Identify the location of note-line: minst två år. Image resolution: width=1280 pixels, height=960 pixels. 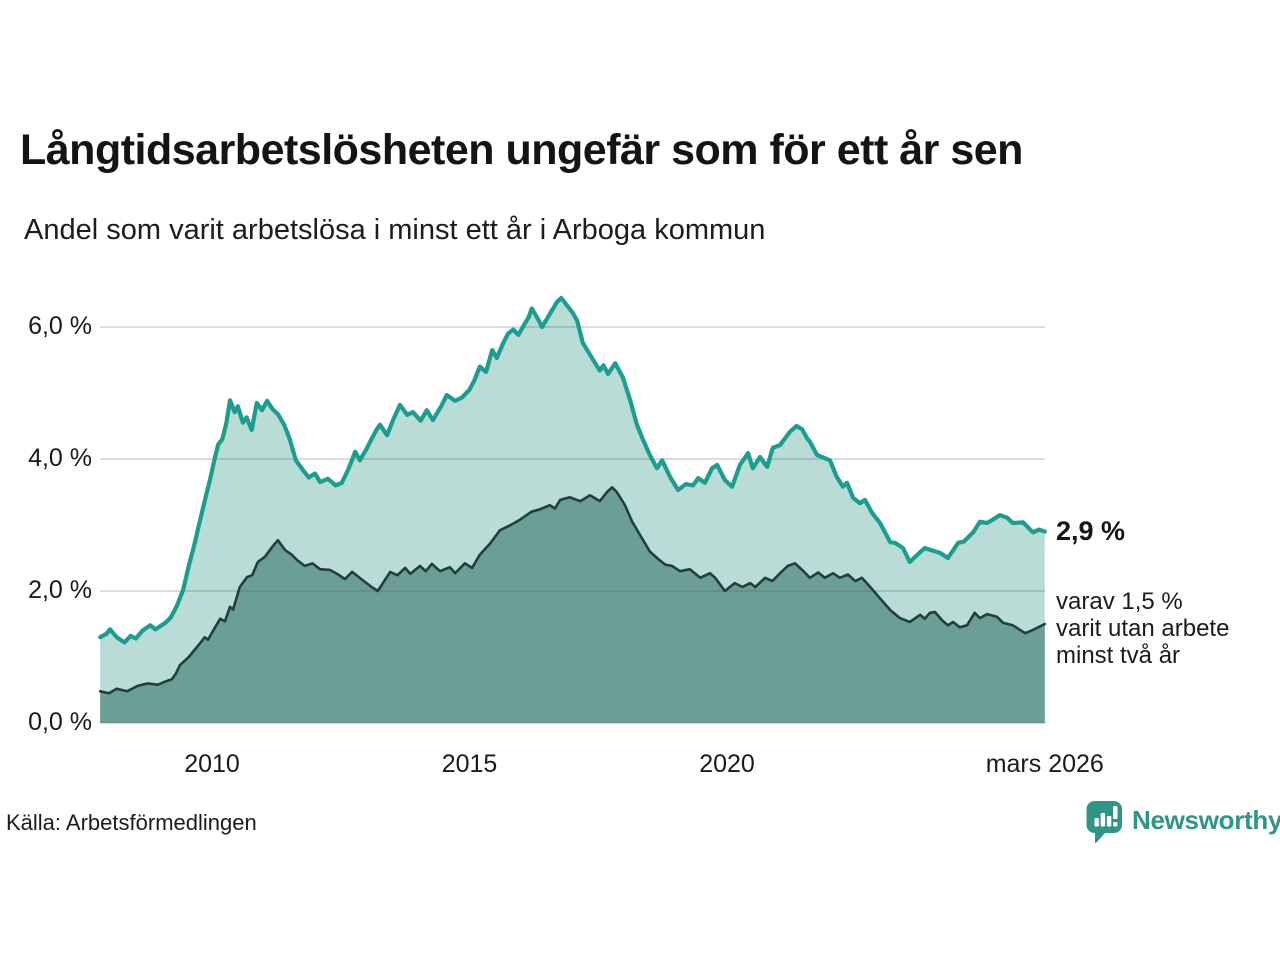
(1118, 655).